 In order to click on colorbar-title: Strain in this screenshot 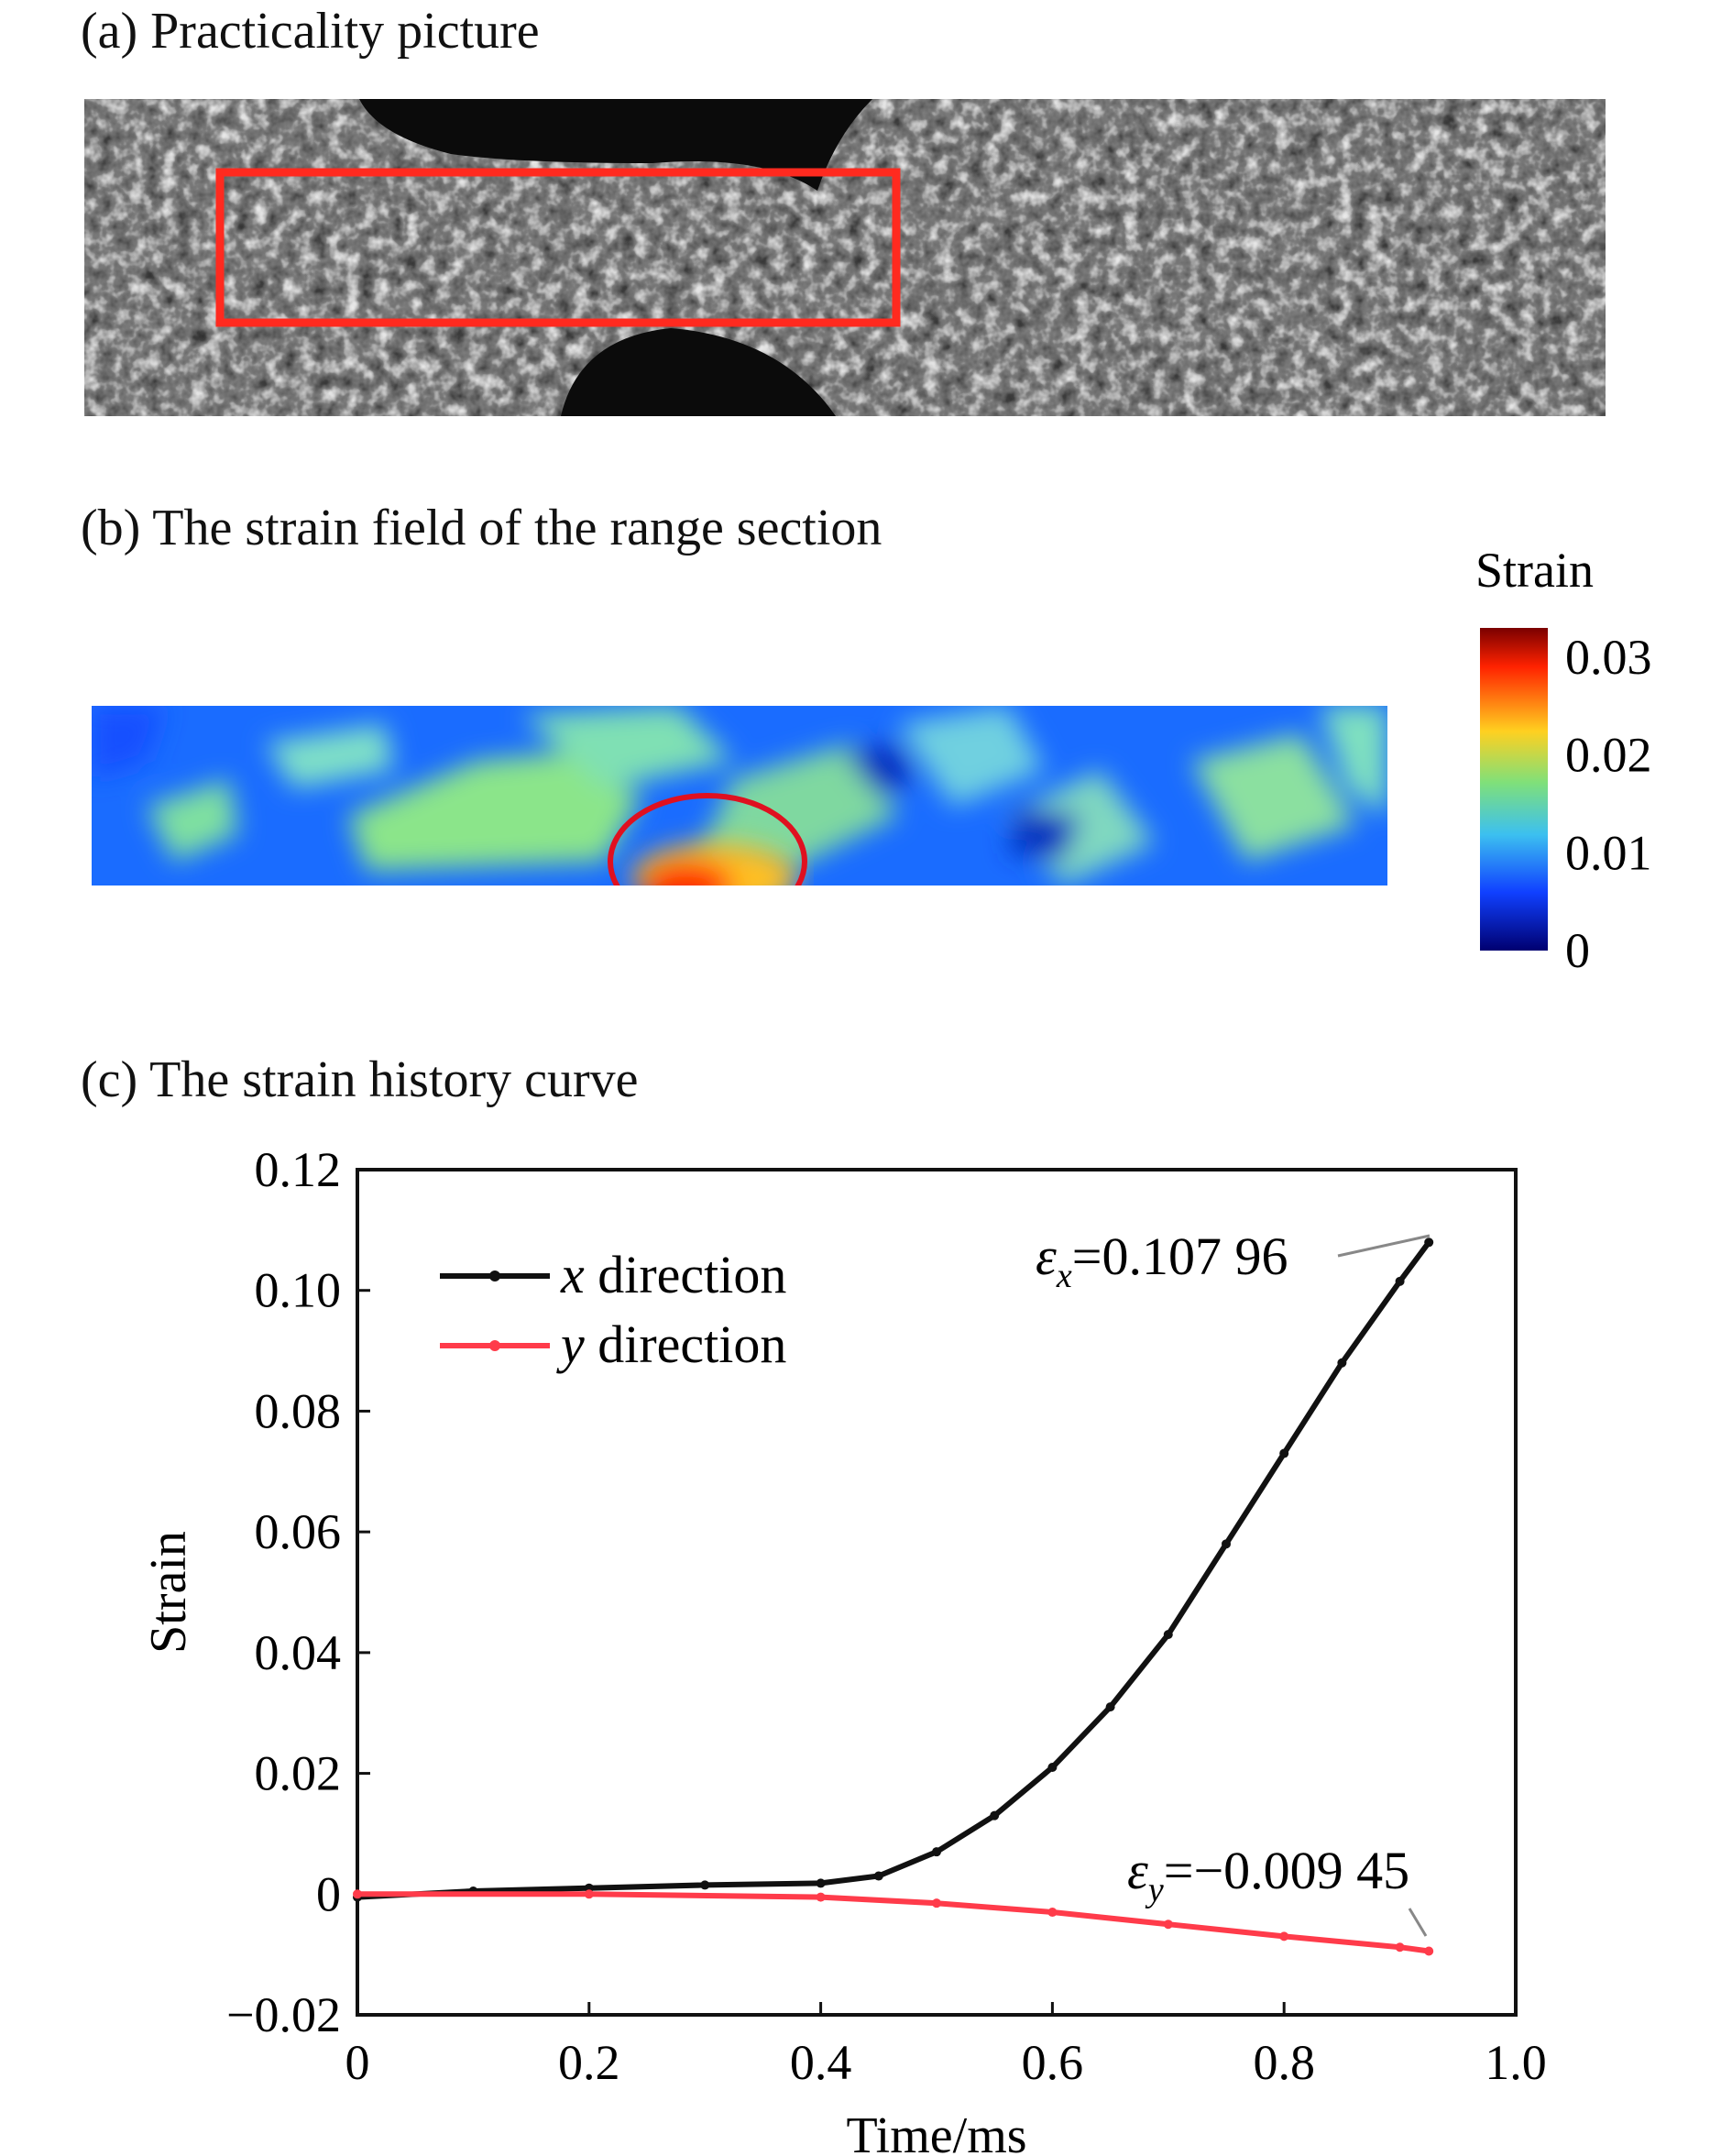, I will do `click(1535, 570)`.